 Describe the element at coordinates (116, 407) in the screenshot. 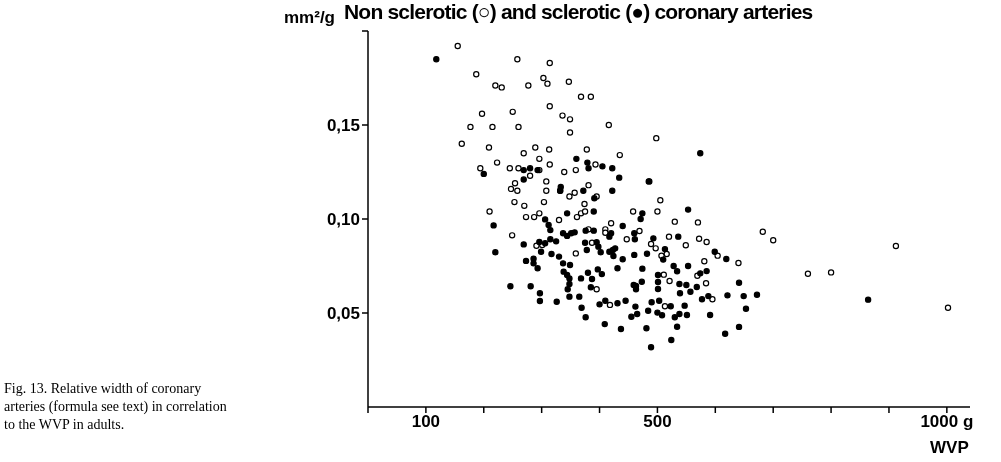

I see `caption: Fig. 13. Relative width of coronary arteries (formula see text) in correlation to the WVP in adults.` at that location.